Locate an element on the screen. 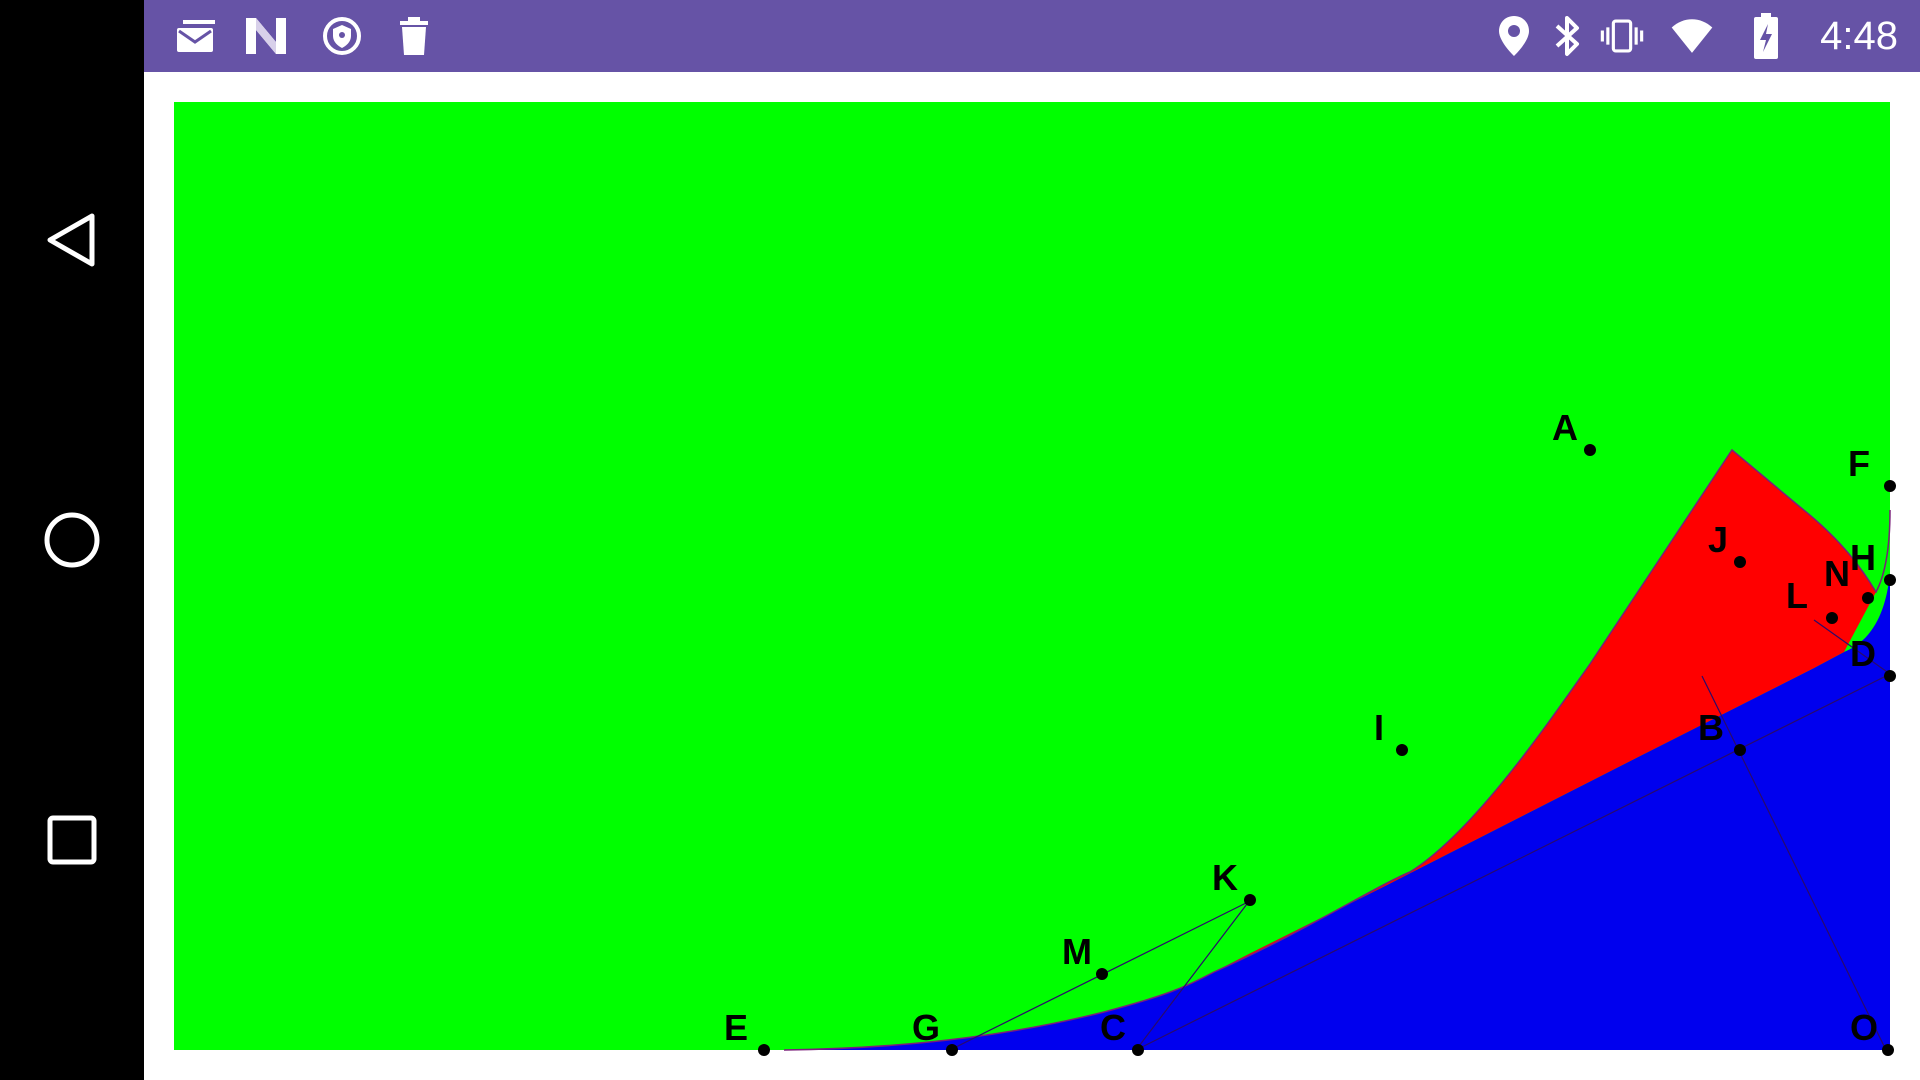 This screenshot has height=1080, width=1920. vpn-shield-icon is located at coordinates (342, 36).